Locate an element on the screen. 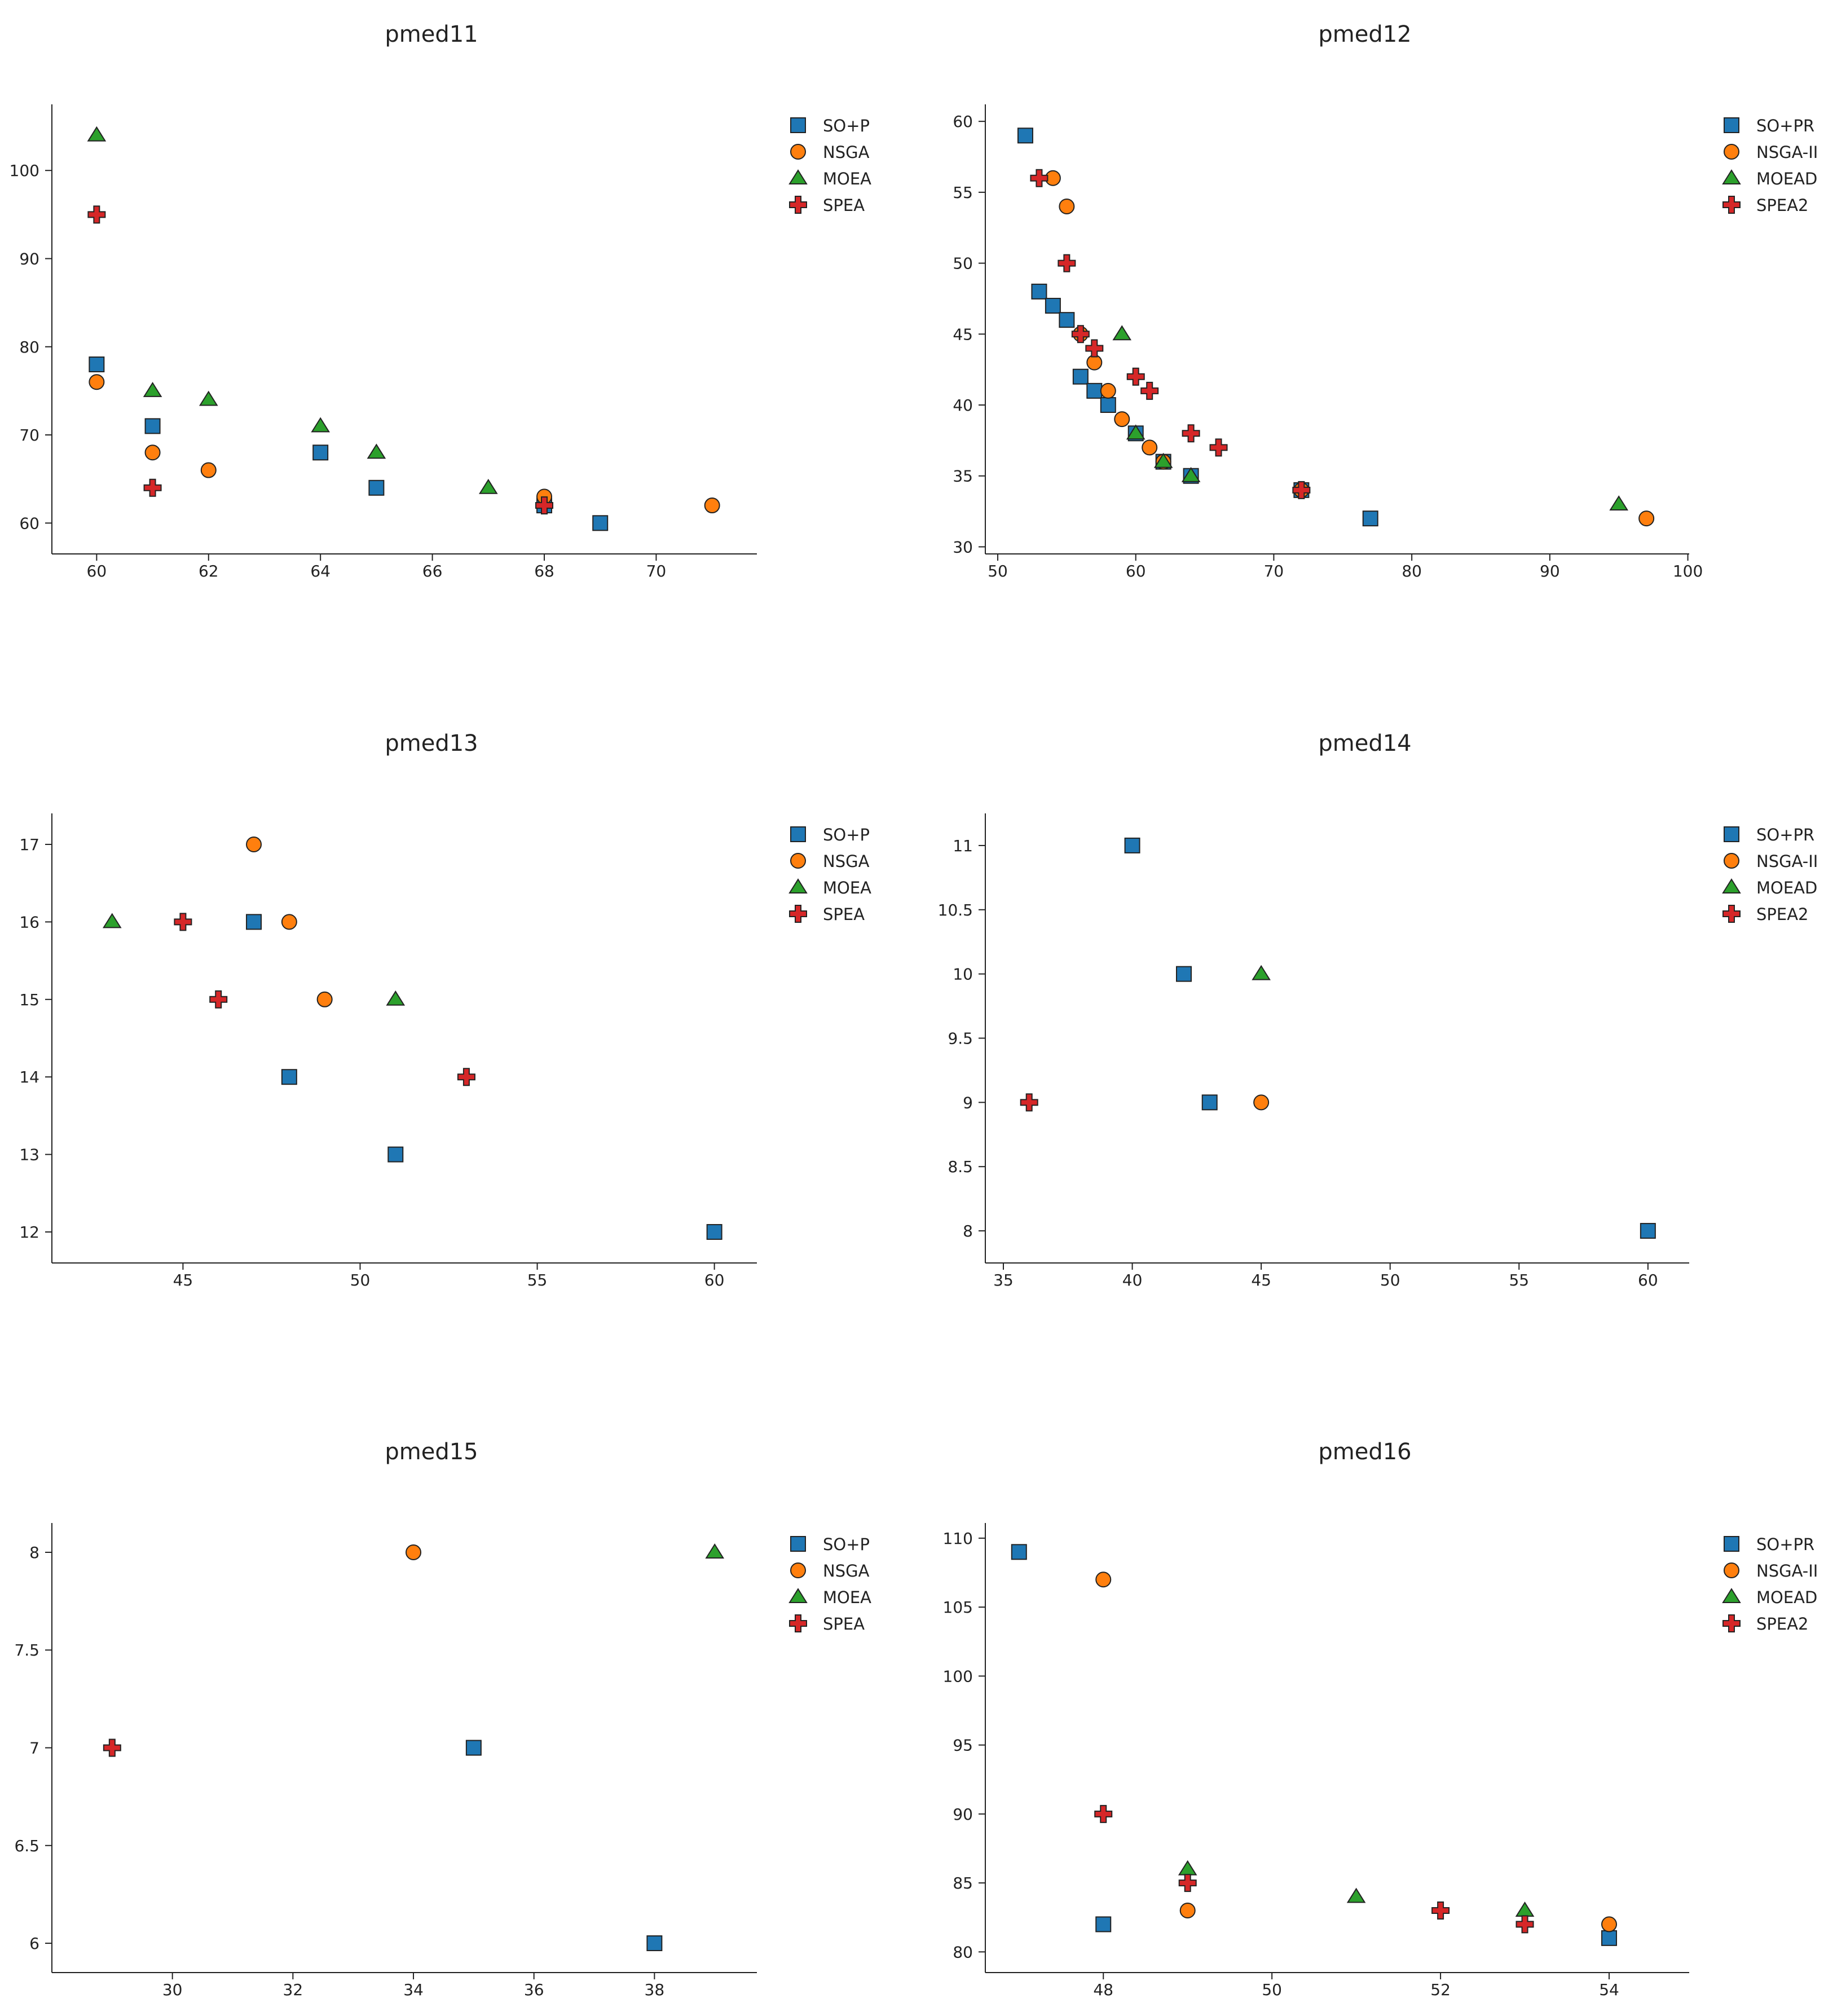 The height and width of the screenshot is (2016, 1846). legend-marker-so-pr is located at coordinates (798, 125).